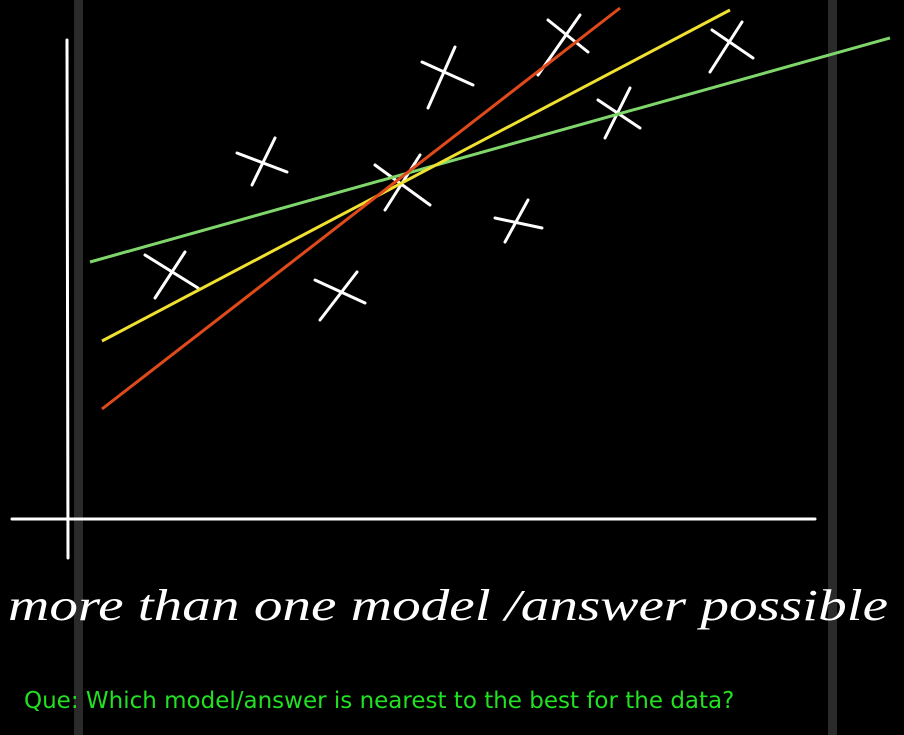 Image resolution: width=904 pixels, height=735 pixels. What do you see at coordinates (67, 299) in the screenshot?
I see `y-axis` at bounding box center [67, 299].